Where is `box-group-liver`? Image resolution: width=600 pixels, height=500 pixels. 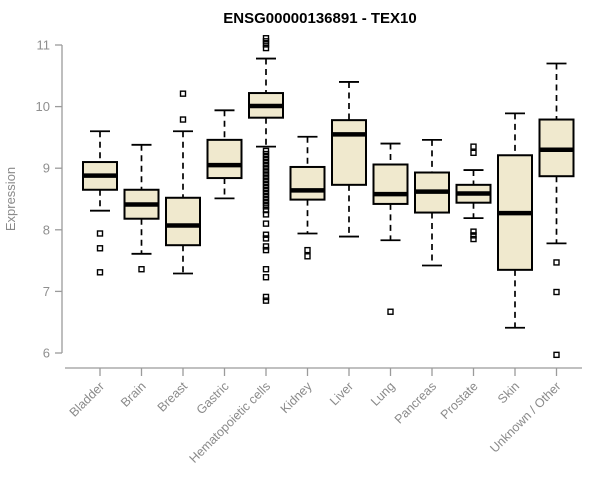 box-group-liver is located at coordinates (349, 159).